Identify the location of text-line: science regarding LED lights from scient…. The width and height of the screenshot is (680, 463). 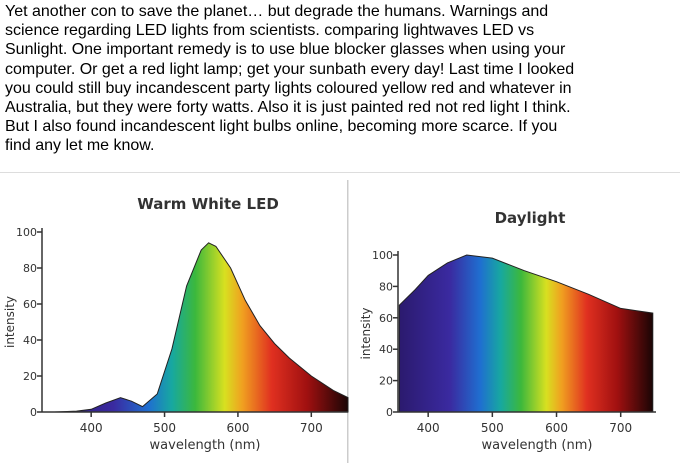
(270, 31).